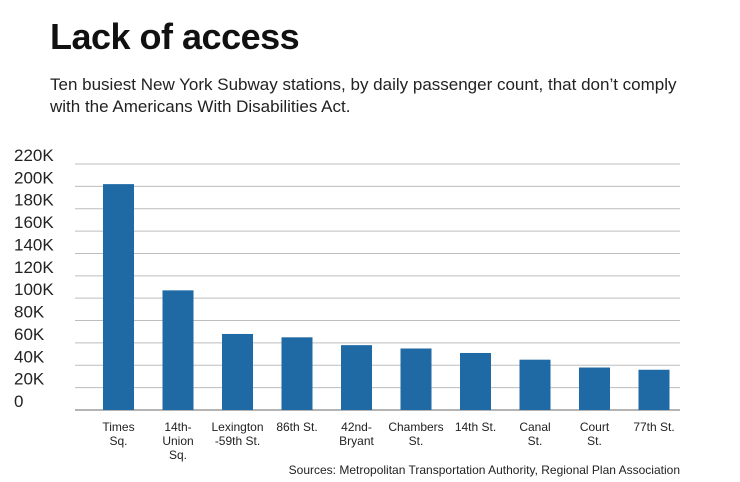 The width and height of the screenshot is (740, 482). What do you see at coordinates (29, 312) in the screenshot?
I see `y-tick-label: 80K` at bounding box center [29, 312].